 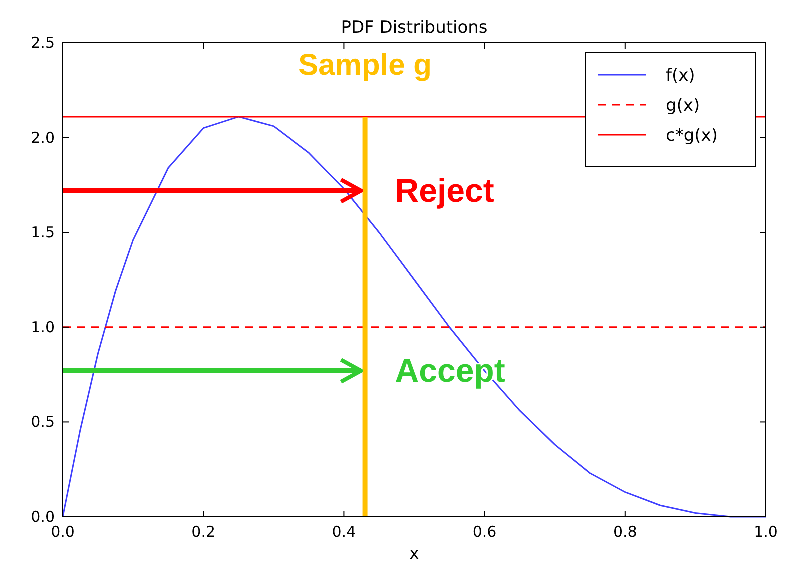 I want to click on x-axis-title: x, so click(x=415, y=553).